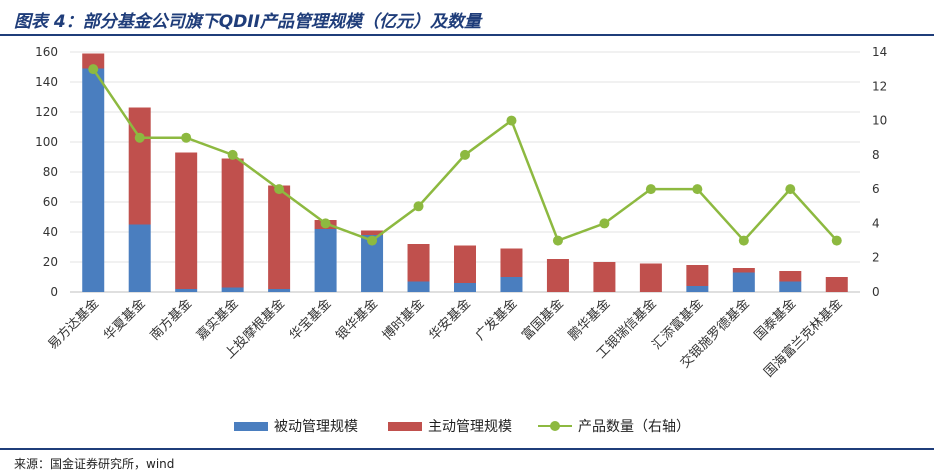 The image size is (934, 476). Describe the element at coordinates (171, 320) in the screenshot. I see `x-tick-label: 南方基金` at that location.